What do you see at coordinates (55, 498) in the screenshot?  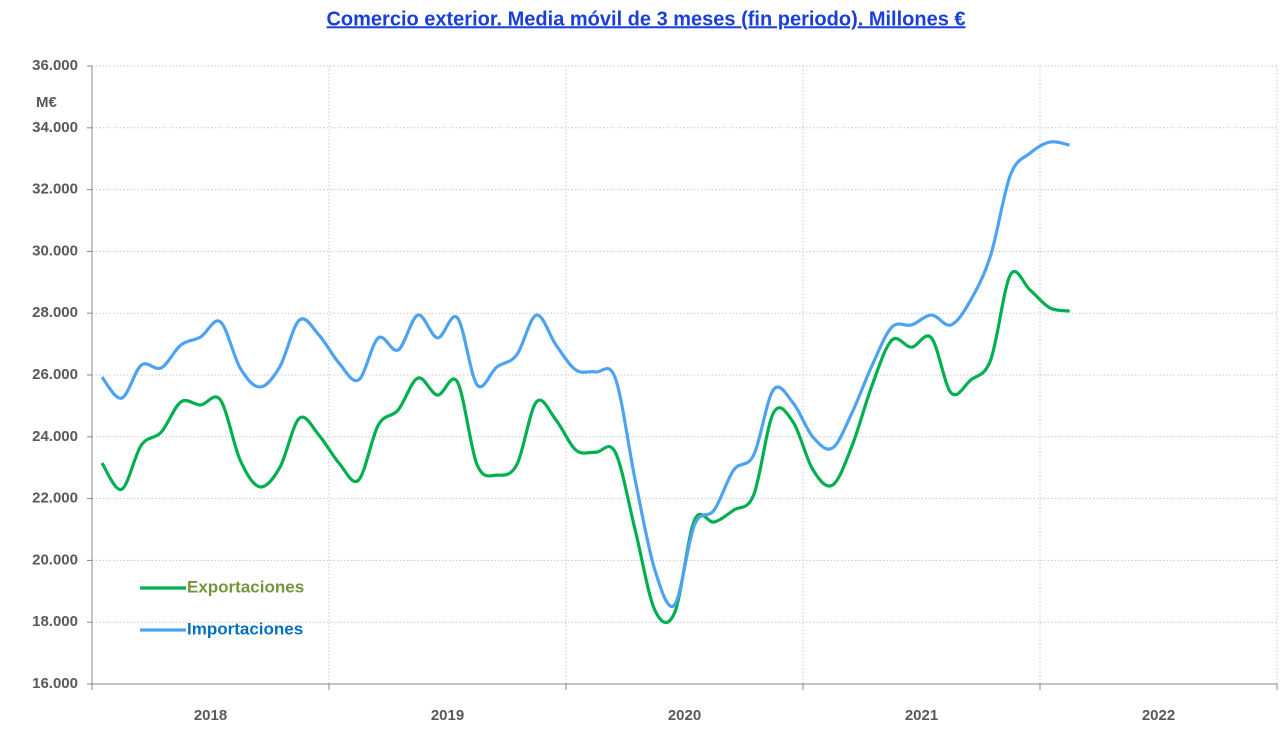 I see `y-tick-label: 22.000` at bounding box center [55, 498].